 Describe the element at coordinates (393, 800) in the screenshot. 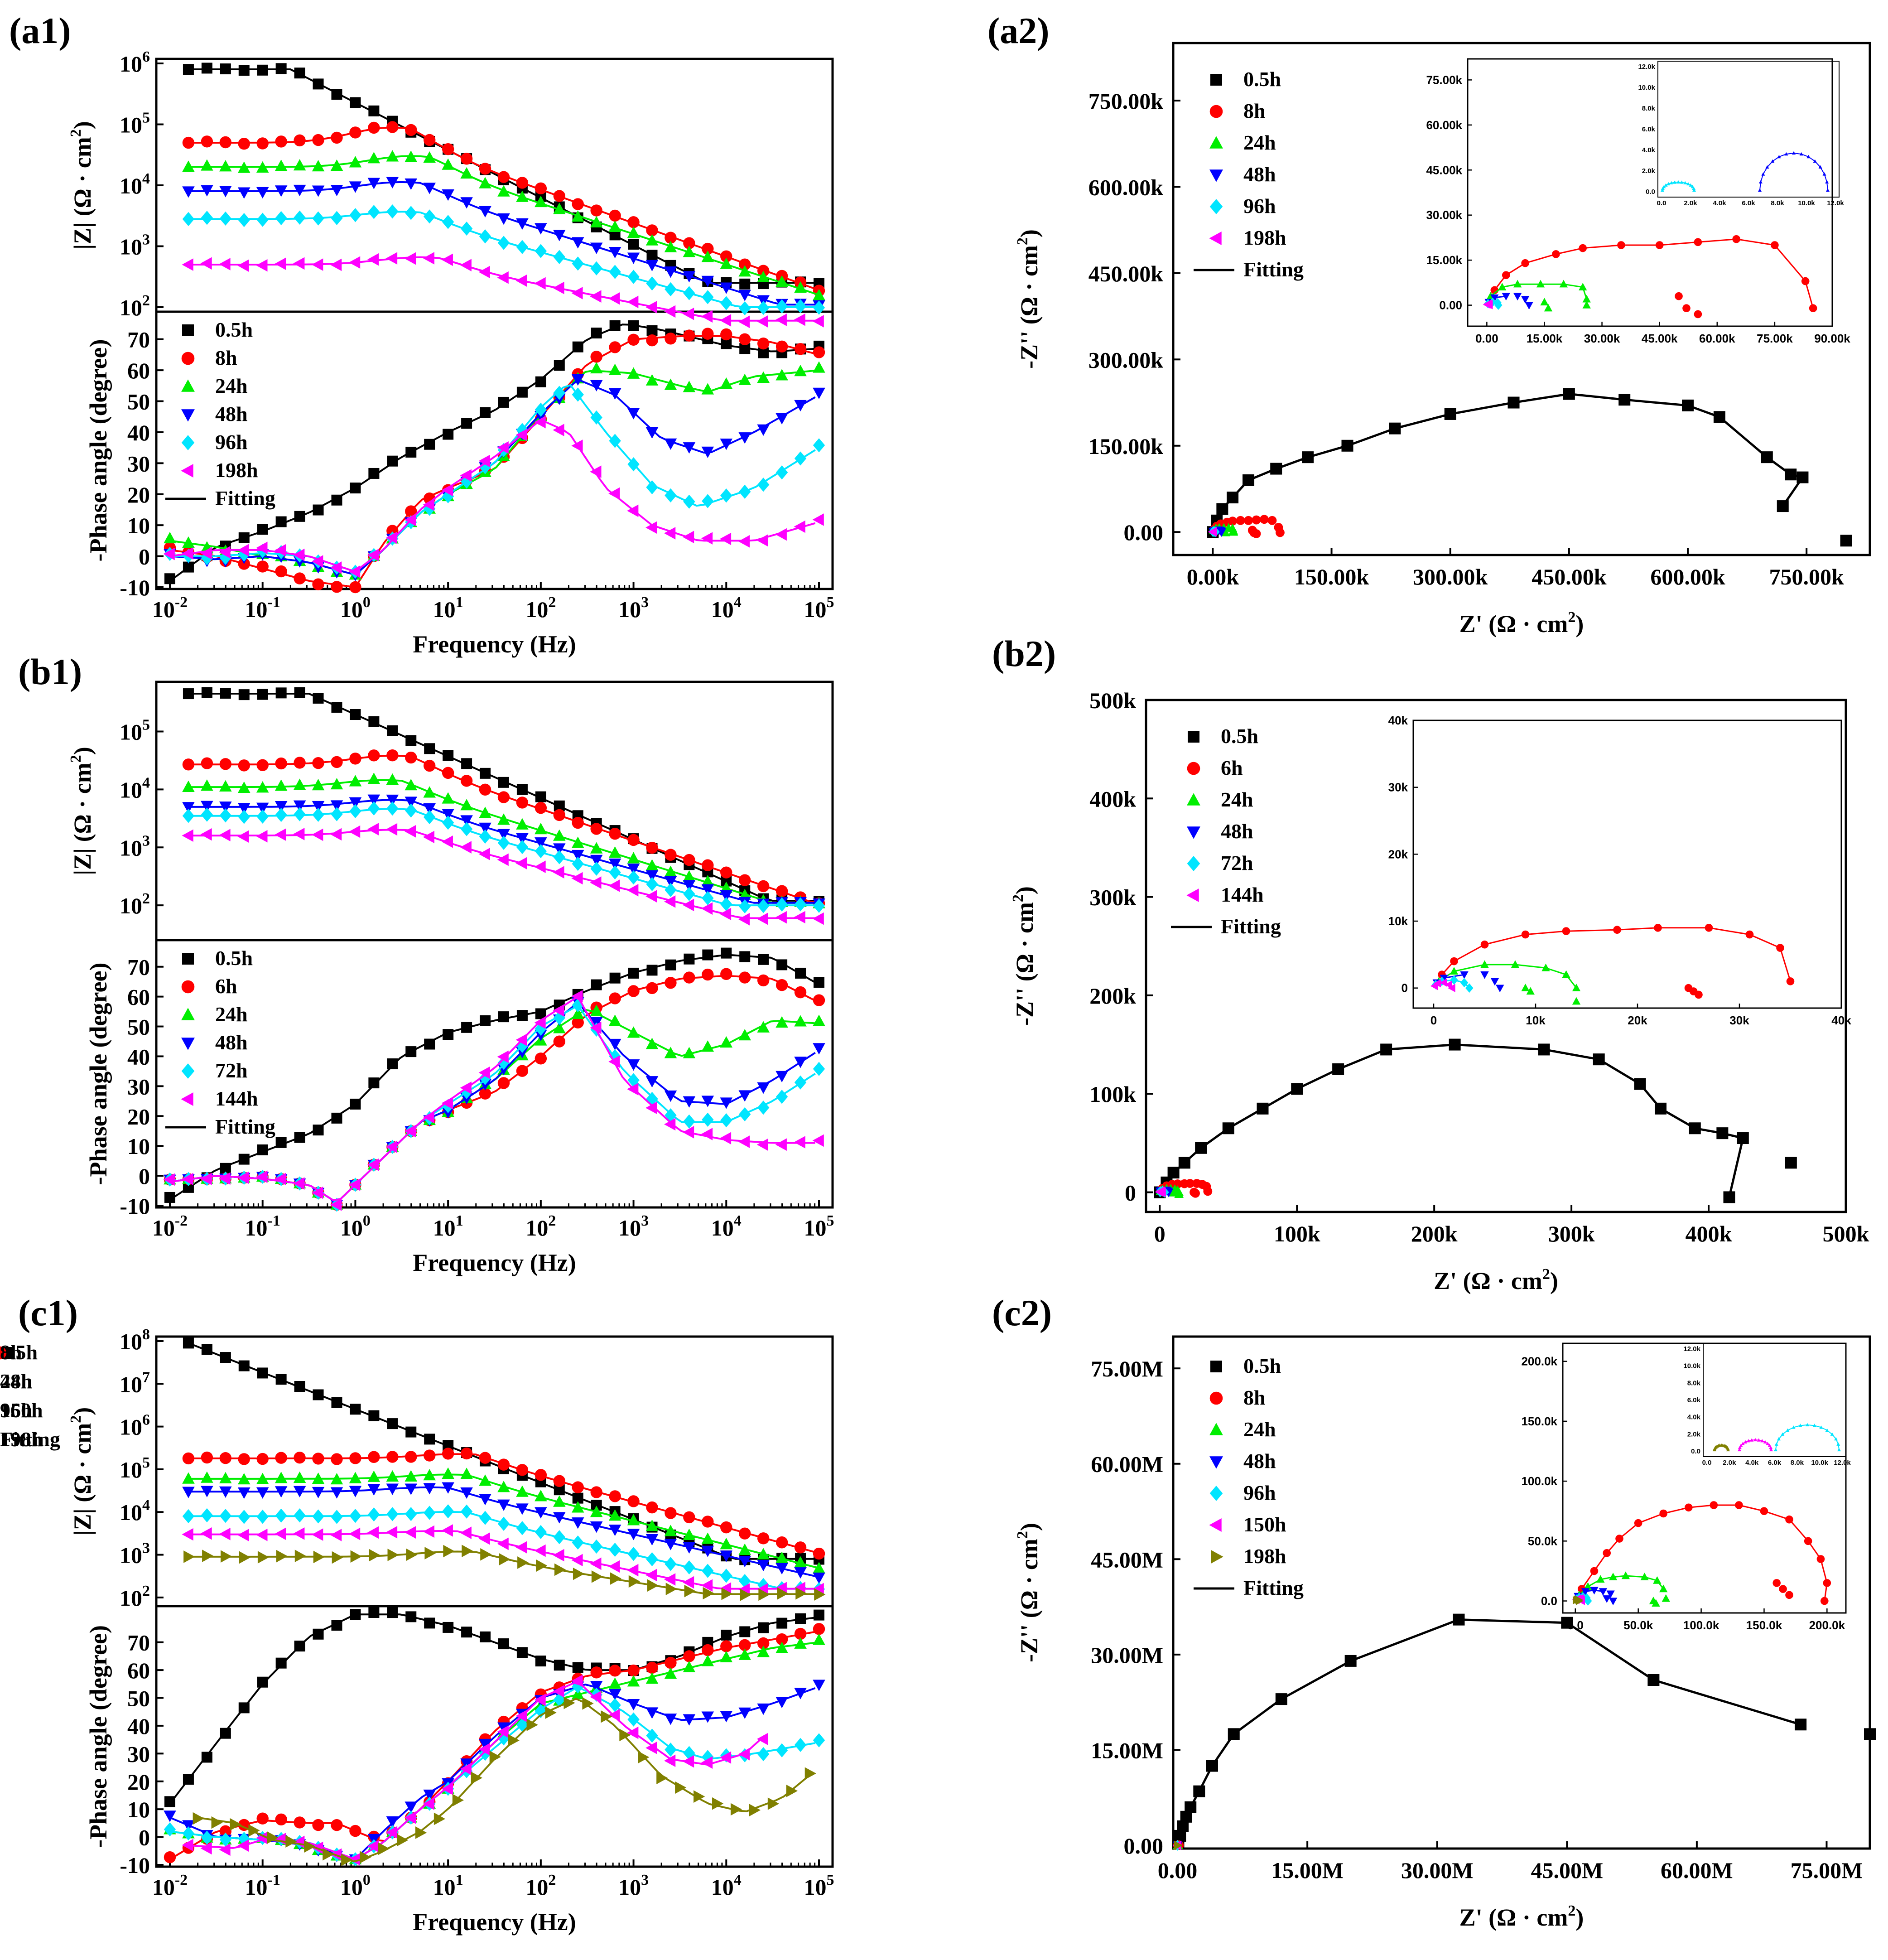

I see `data-point-mag-48h-b1` at that location.